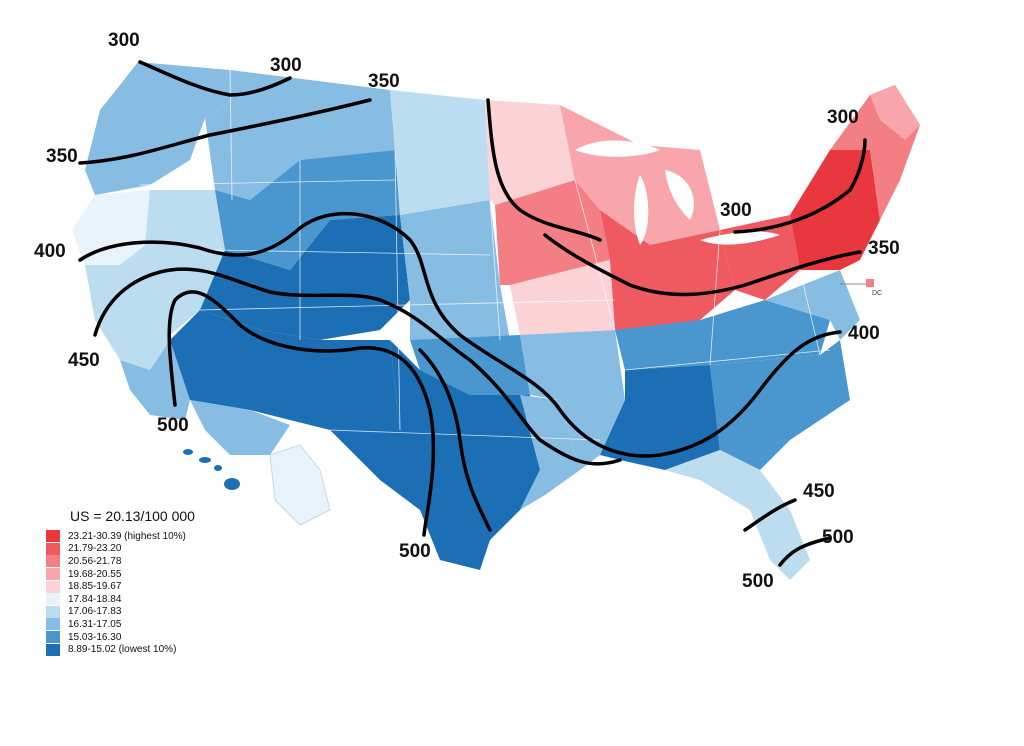 The image size is (1024, 746). I want to click on region-northeast, so click(855, 177).